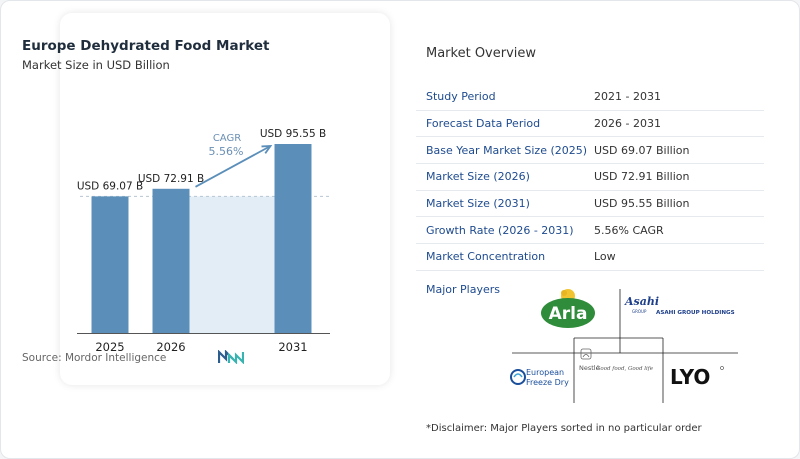 The image size is (800, 459). What do you see at coordinates (293, 238) in the screenshot?
I see `bar-2031` at bounding box center [293, 238].